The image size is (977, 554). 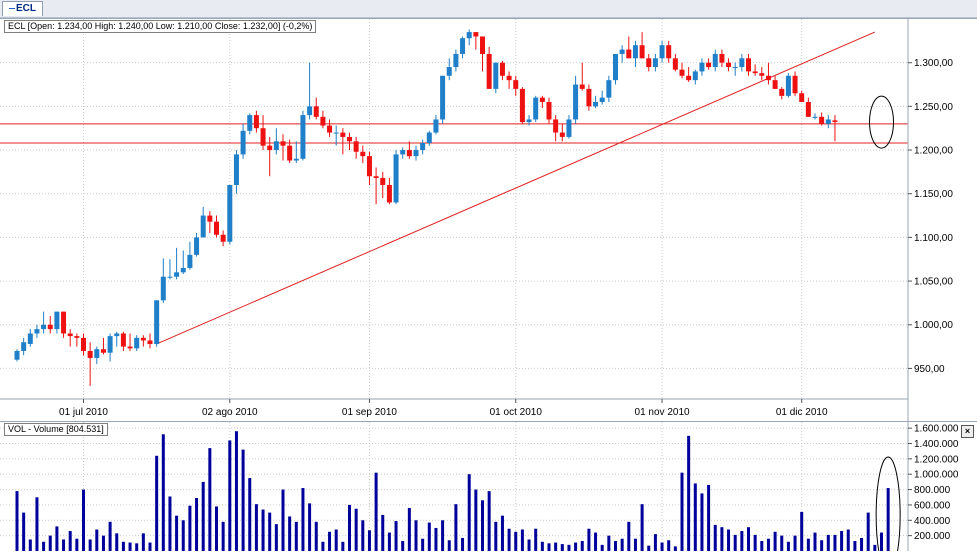 I want to click on line-icon, so click(x=12, y=8).